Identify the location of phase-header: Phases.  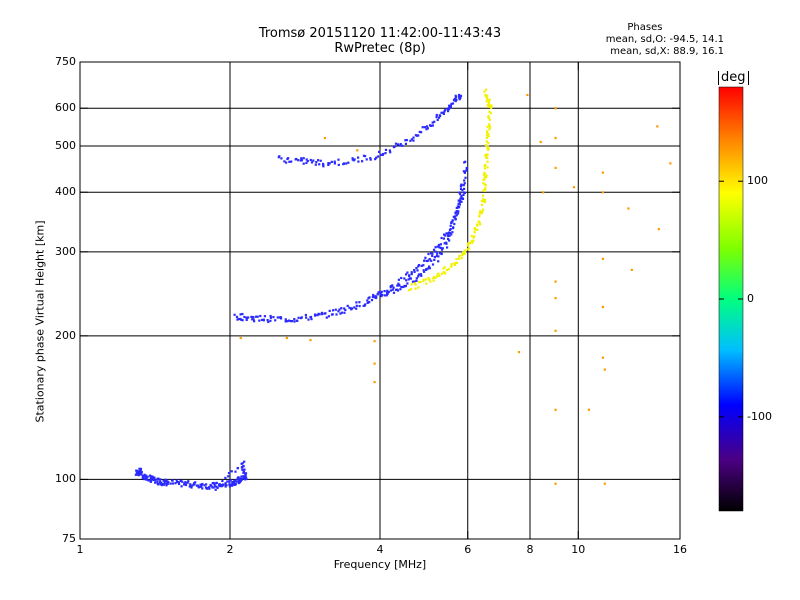
(645, 27).